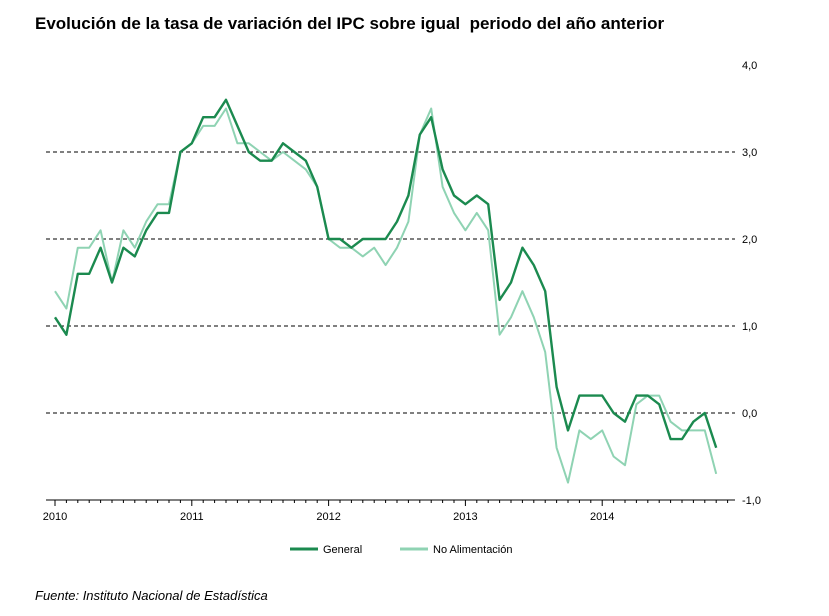 This screenshot has width=829, height=616. What do you see at coordinates (465, 517) in the screenshot?
I see `x-tick-label: 2013` at bounding box center [465, 517].